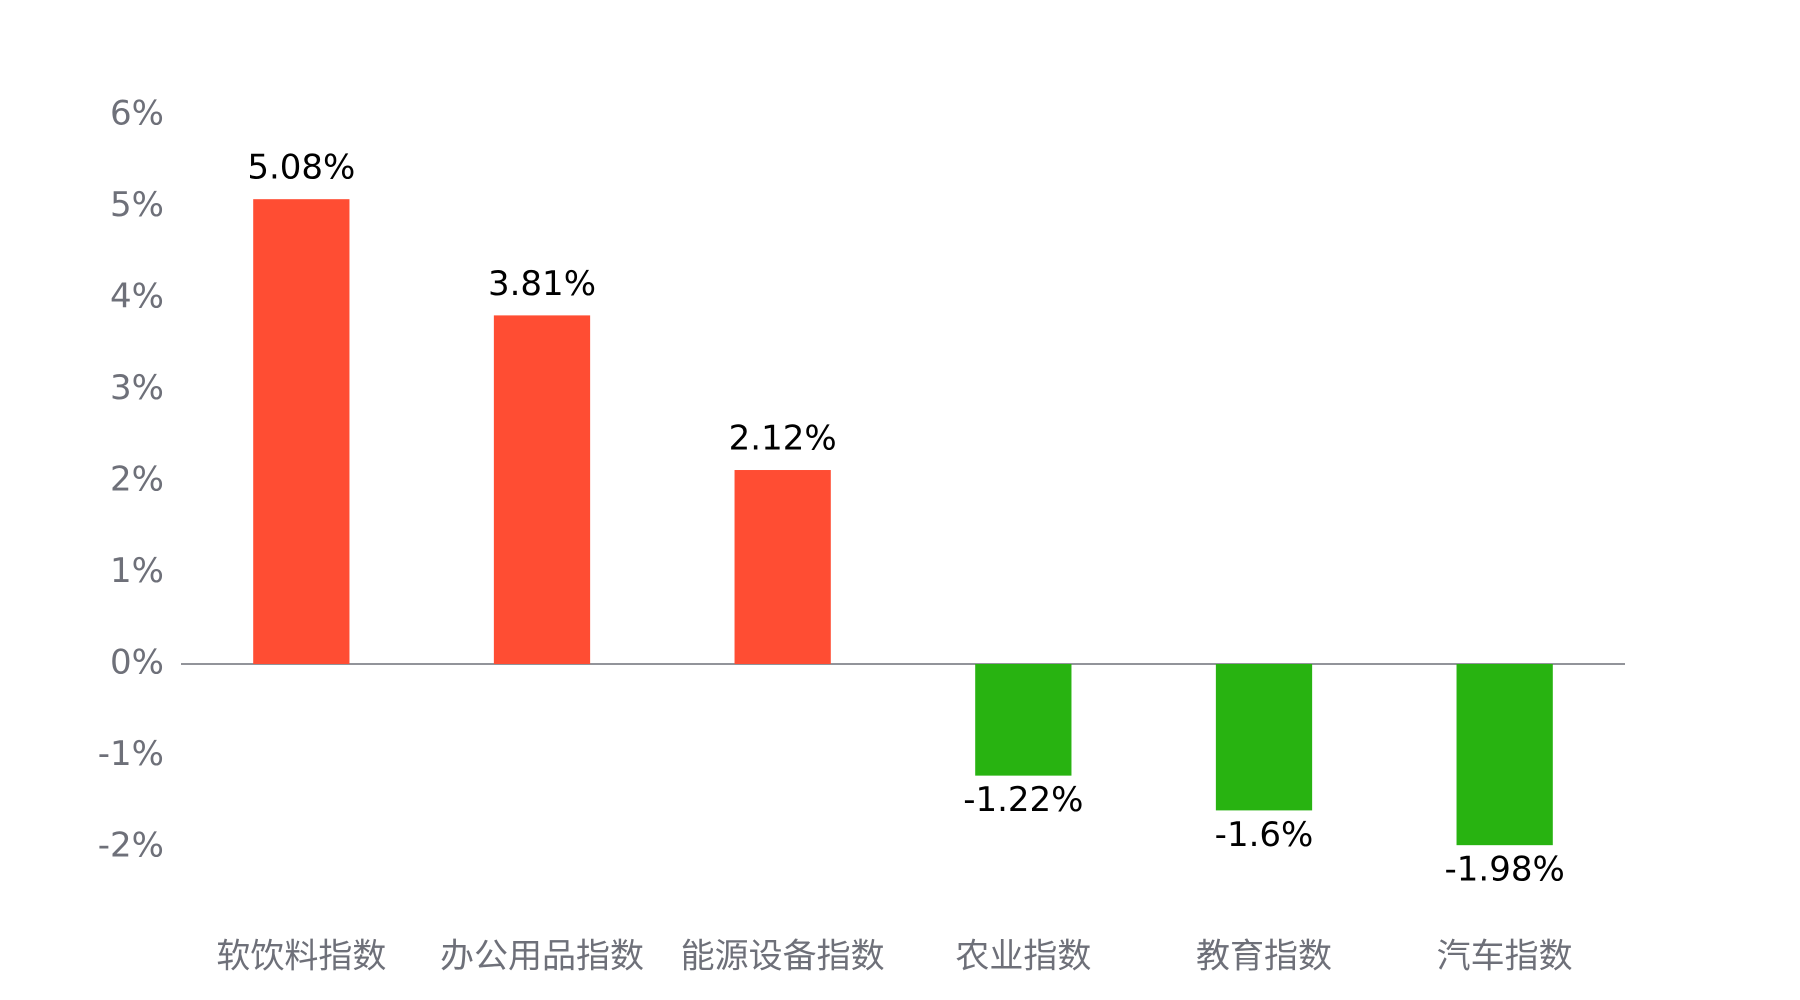  What do you see at coordinates (301, 957) in the screenshot?
I see `x-tick-label: 软饮料指数` at bounding box center [301, 957].